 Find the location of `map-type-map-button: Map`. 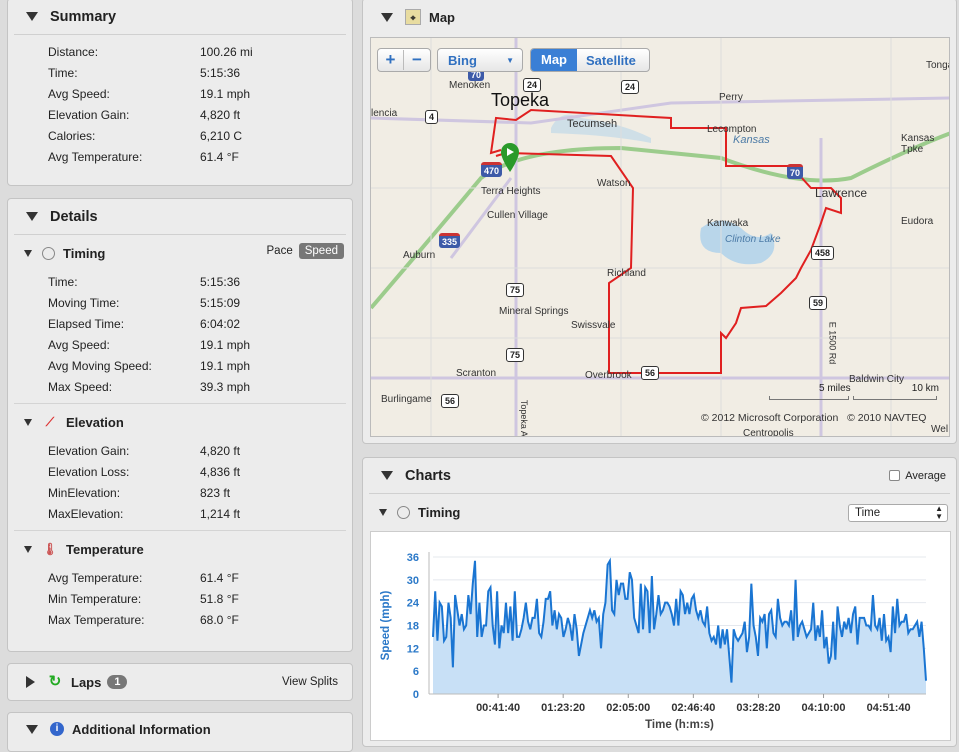

map-type-map-button: Map is located at coordinates (554, 60).